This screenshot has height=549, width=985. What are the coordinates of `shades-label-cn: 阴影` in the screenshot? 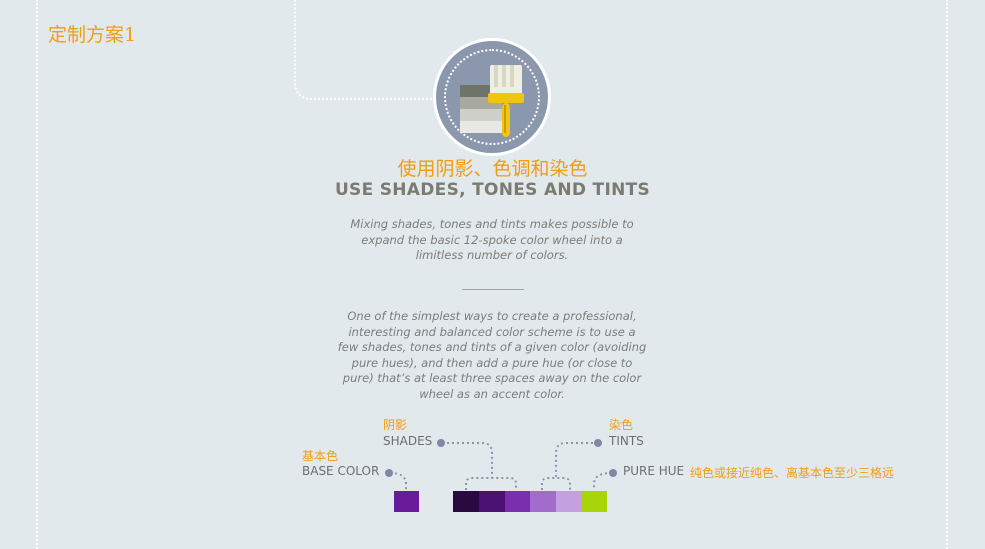 It's located at (395, 425).